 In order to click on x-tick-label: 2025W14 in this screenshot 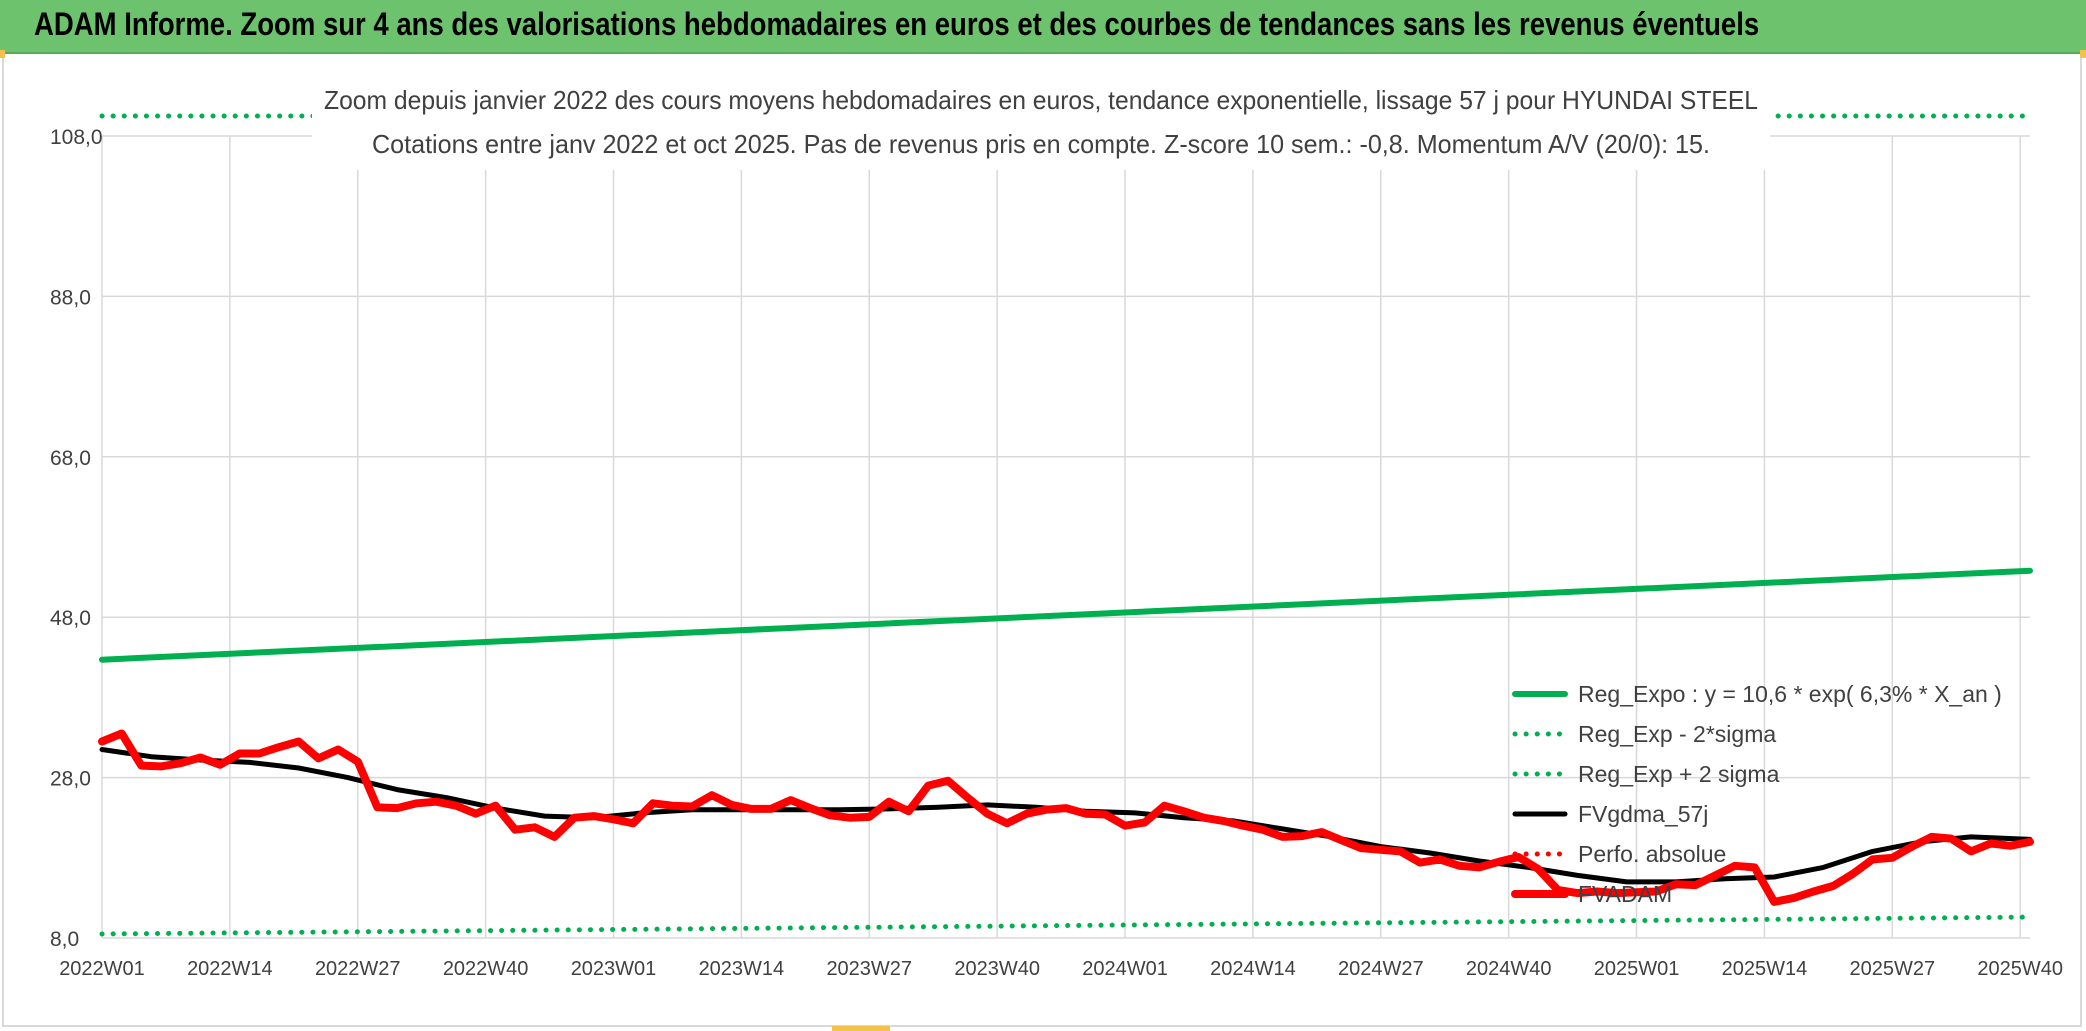, I will do `click(1765, 969)`.